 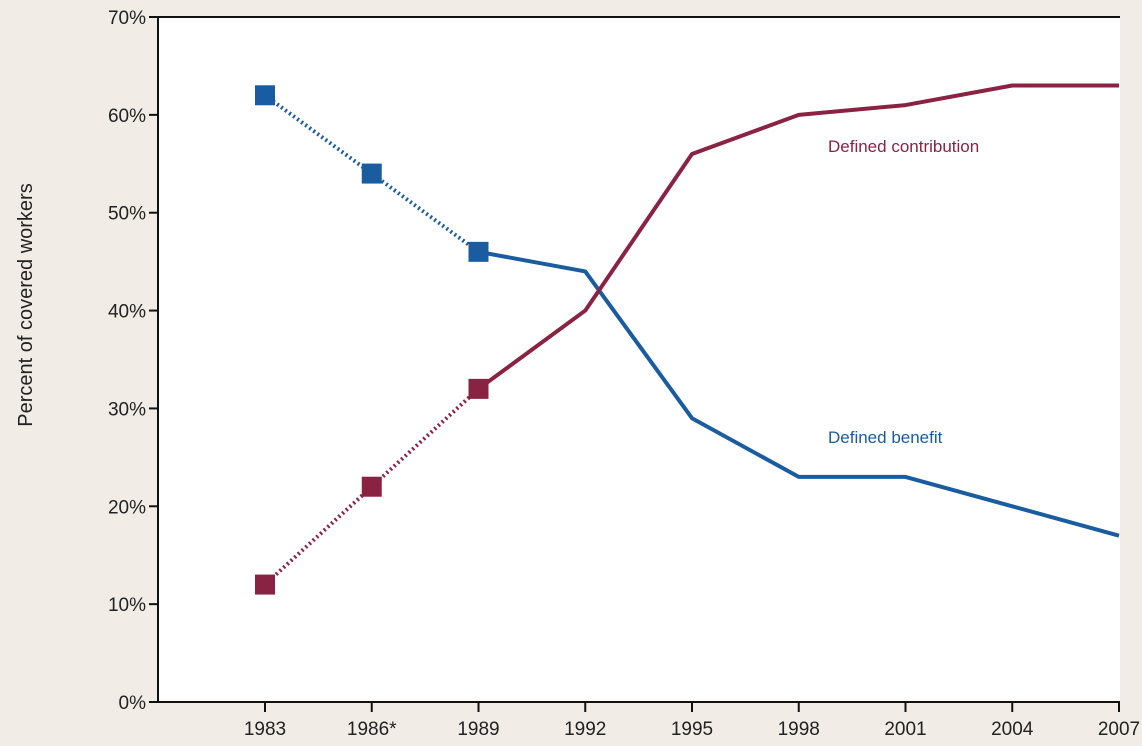 What do you see at coordinates (127, 312) in the screenshot?
I see `y-tick-label: 40%` at bounding box center [127, 312].